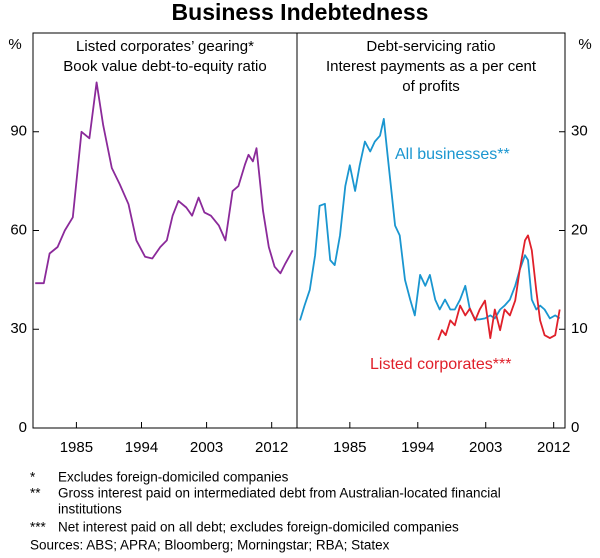  Describe the element at coordinates (165, 46) in the screenshot. I see `panel-title: Listed corporates’ gearing*` at that location.